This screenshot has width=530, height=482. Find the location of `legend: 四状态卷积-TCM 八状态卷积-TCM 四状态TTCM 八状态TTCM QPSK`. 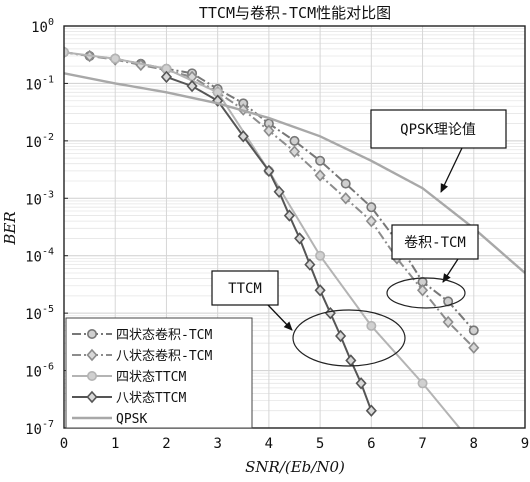

legend: 四状态卷积-TCM 八状态卷积-TCM 四状态TTCM 八状态TTCM QPSK is located at coordinates (159, 373).